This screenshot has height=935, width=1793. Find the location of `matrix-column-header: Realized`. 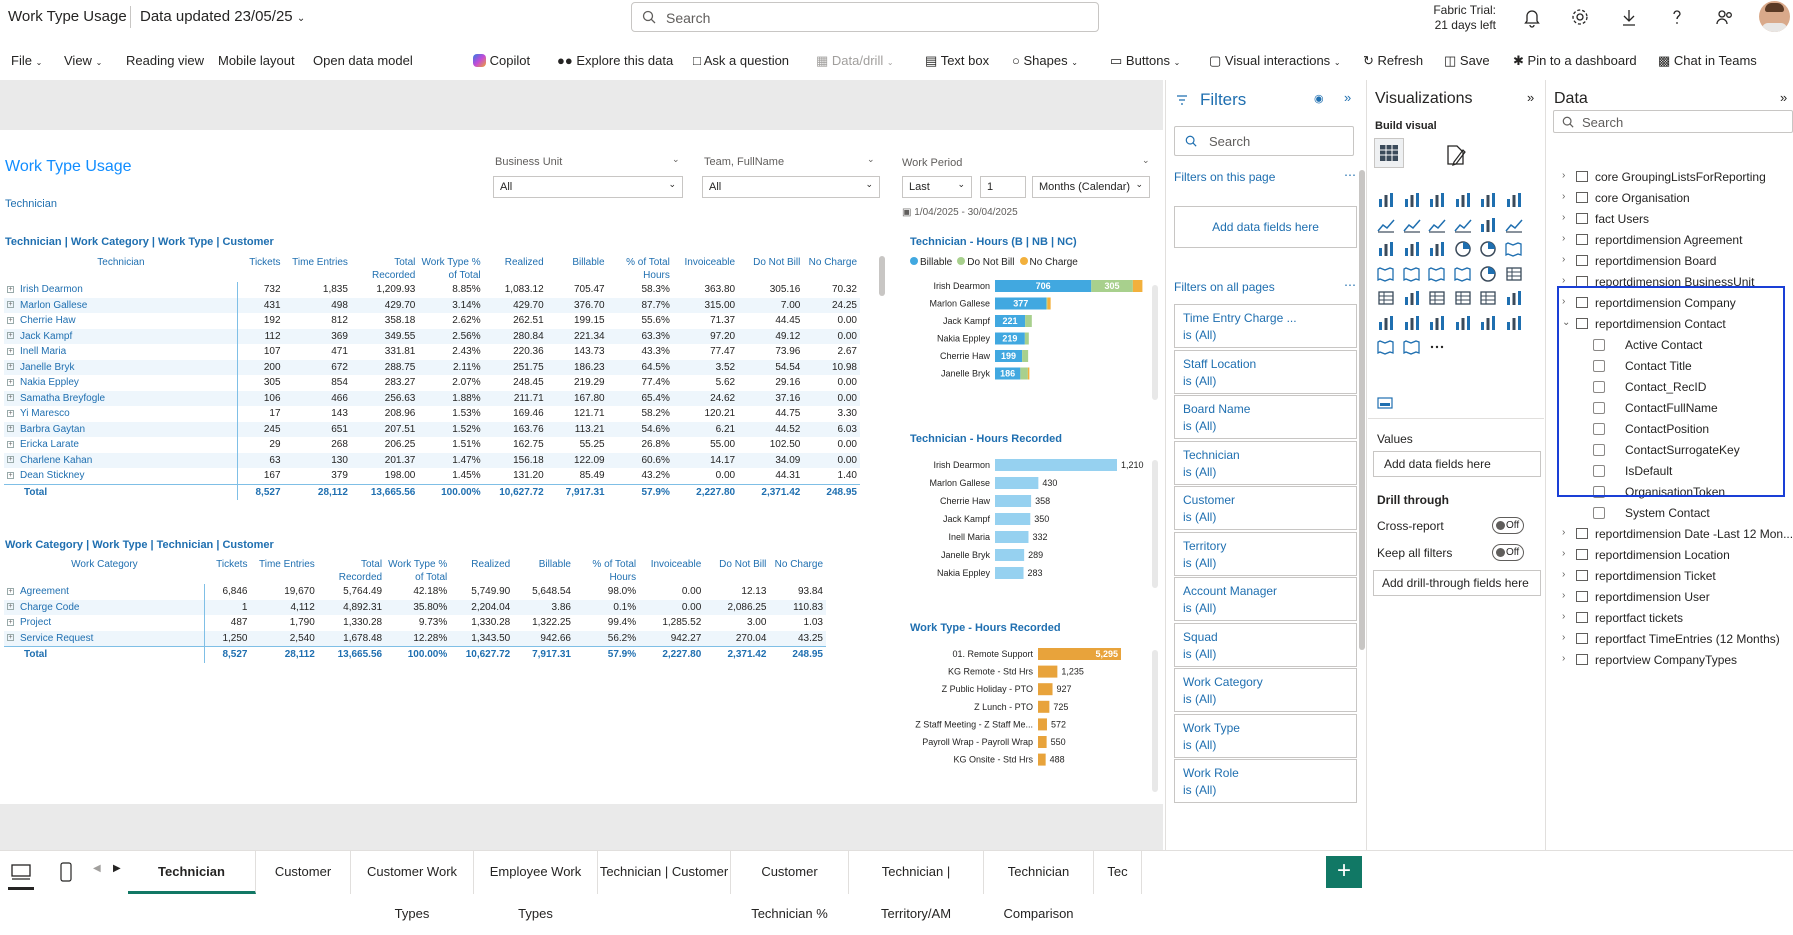

matrix-column-header: Realized is located at coordinates (491, 564).